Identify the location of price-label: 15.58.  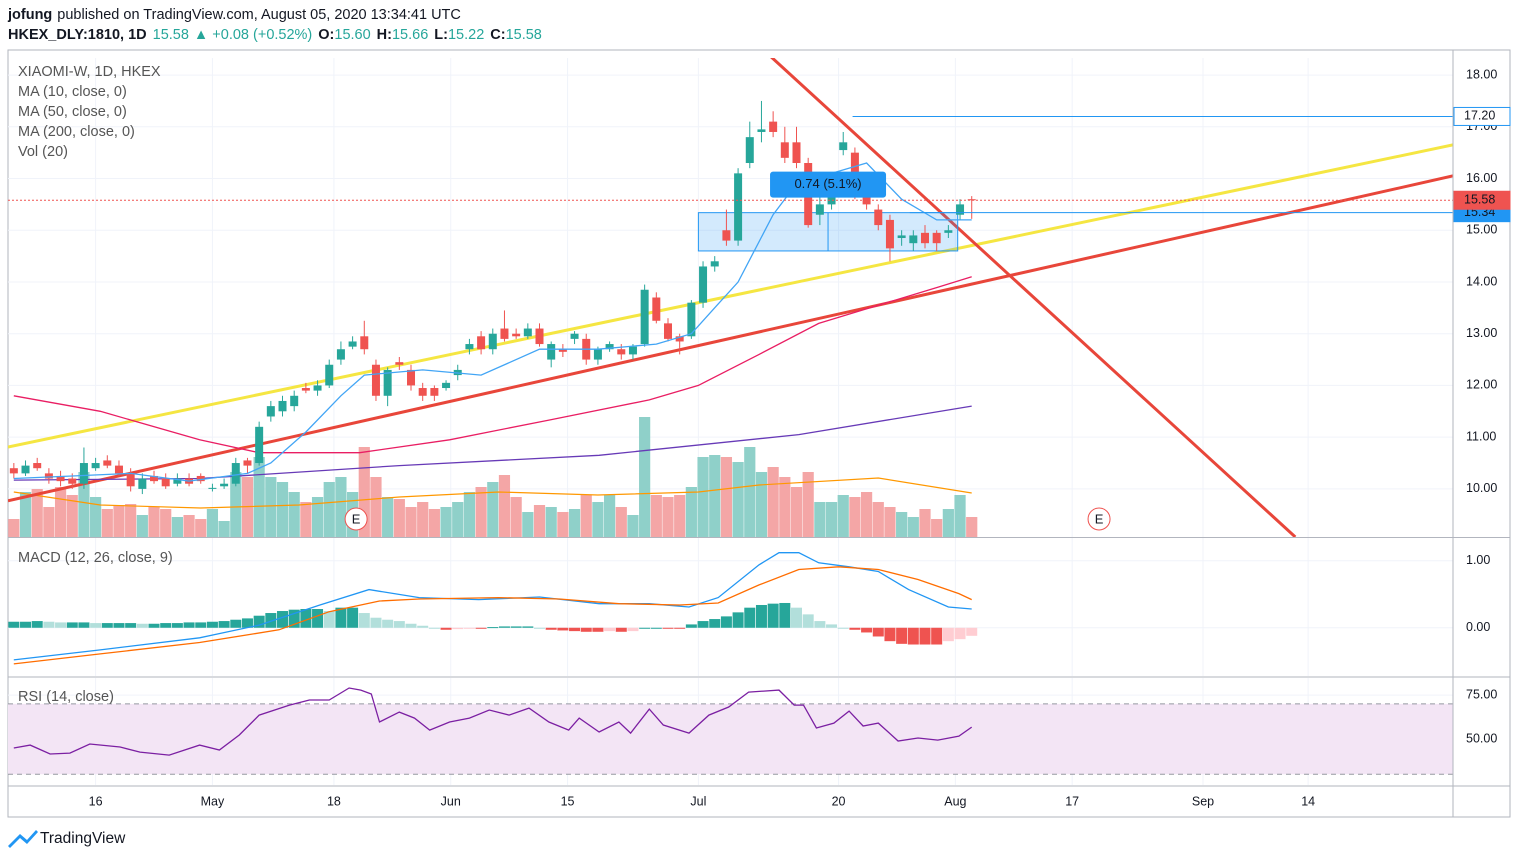
(1479, 200).